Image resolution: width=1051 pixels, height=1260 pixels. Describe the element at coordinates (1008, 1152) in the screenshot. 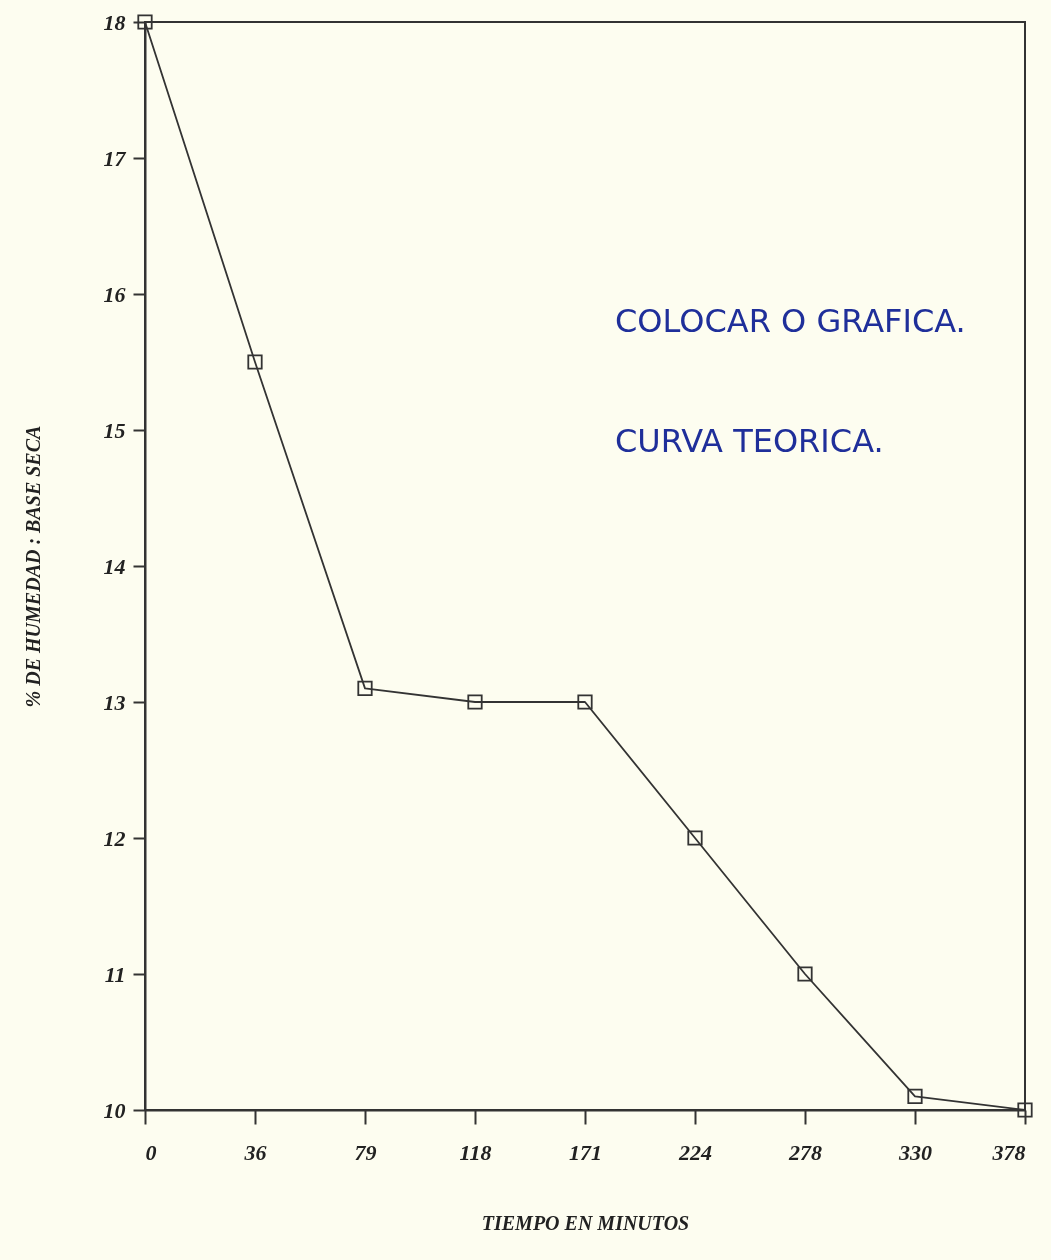

I see `x-tick-label: 378` at that location.